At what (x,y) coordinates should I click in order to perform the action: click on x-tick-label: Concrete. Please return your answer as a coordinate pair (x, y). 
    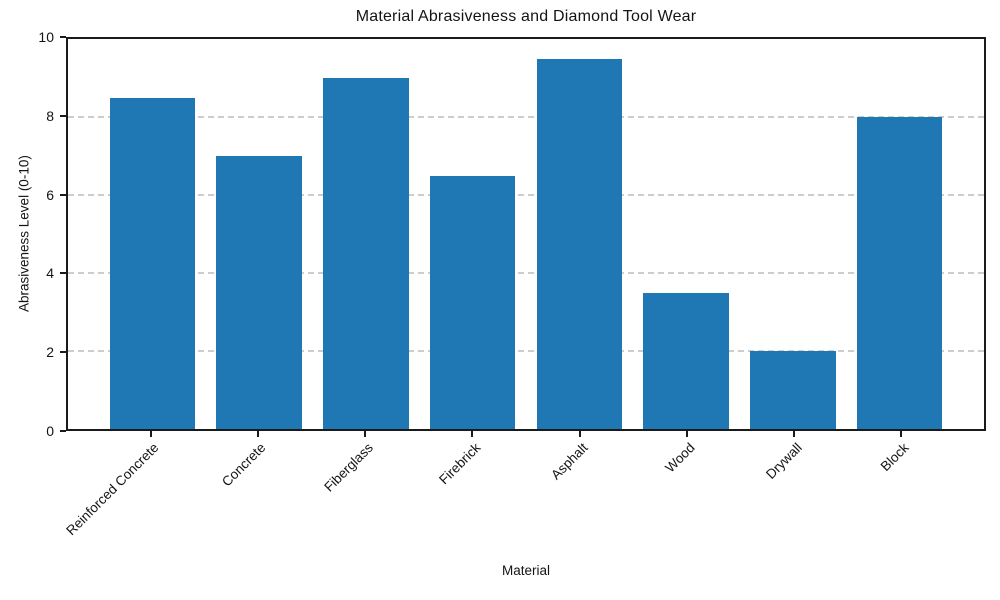
    Looking at the image, I should click on (244, 465).